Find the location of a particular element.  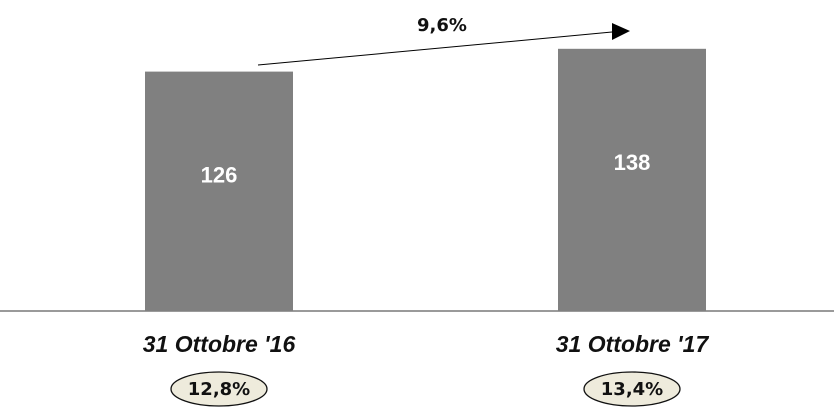

badge-label: 13,4% is located at coordinates (632, 389).